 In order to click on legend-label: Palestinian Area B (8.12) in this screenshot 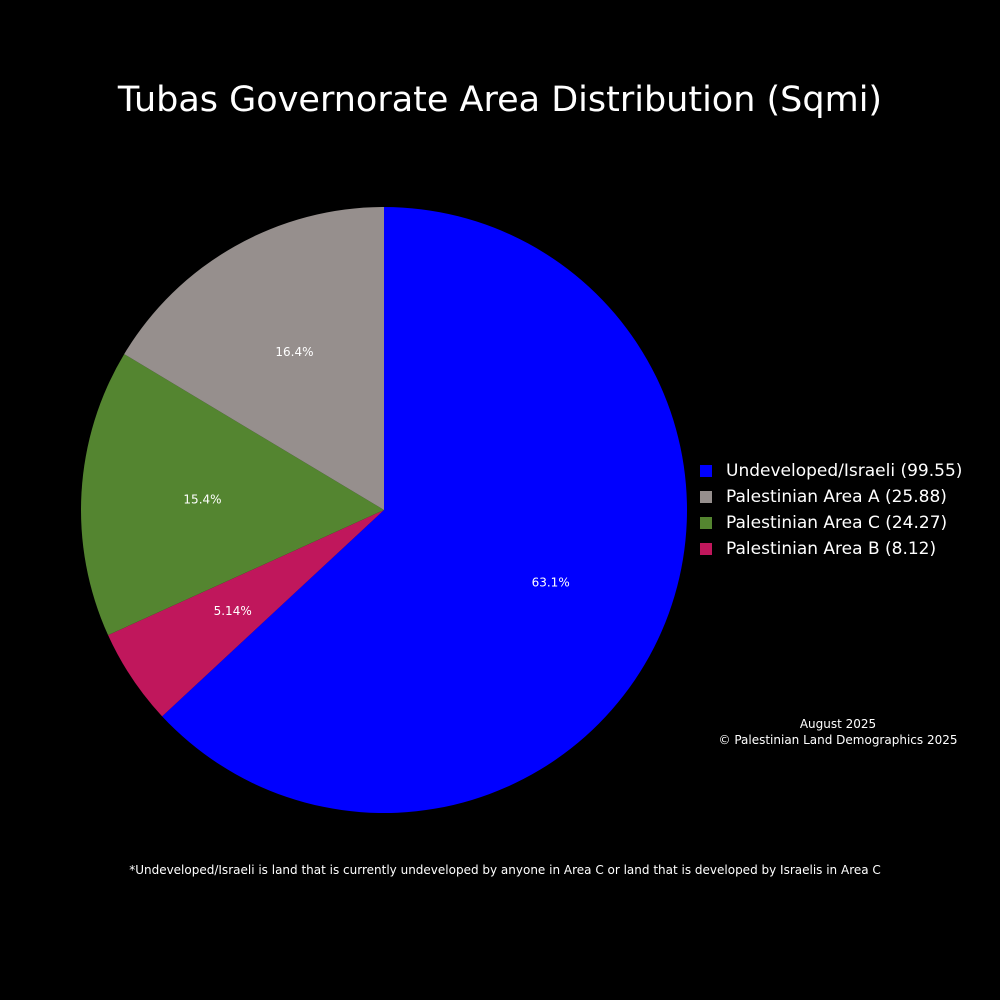, I will do `click(831, 549)`.